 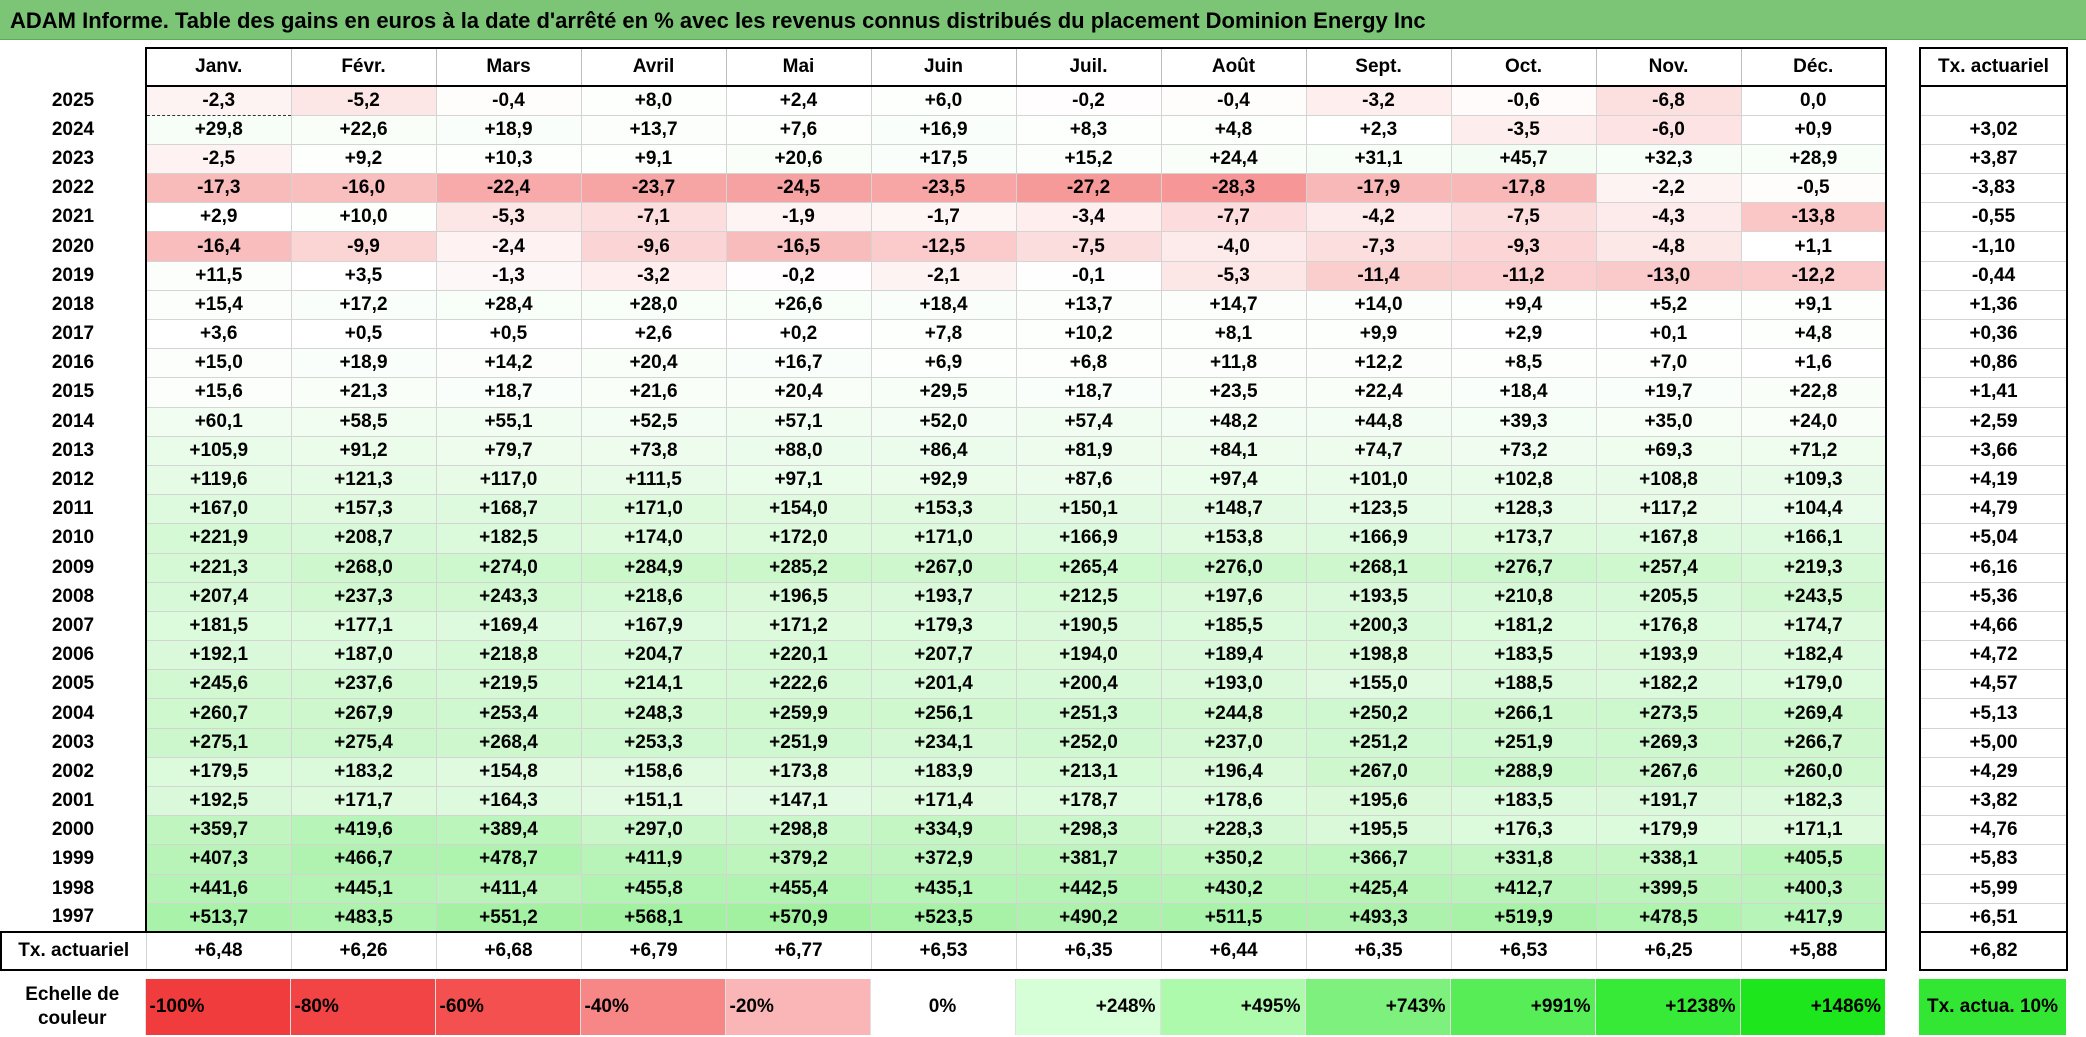 I want to click on gain-cell: +18,4, so click(x=943, y=304).